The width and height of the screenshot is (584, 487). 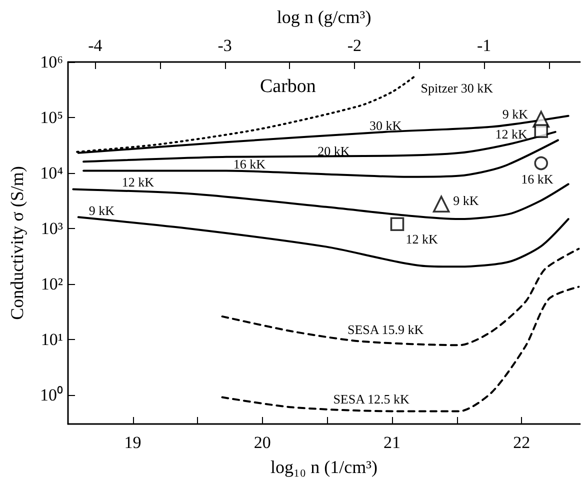 What do you see at coordinates (386, 125) in the screenshot?
I see `annotation: 30 kK` at bounding box center [386, 125].